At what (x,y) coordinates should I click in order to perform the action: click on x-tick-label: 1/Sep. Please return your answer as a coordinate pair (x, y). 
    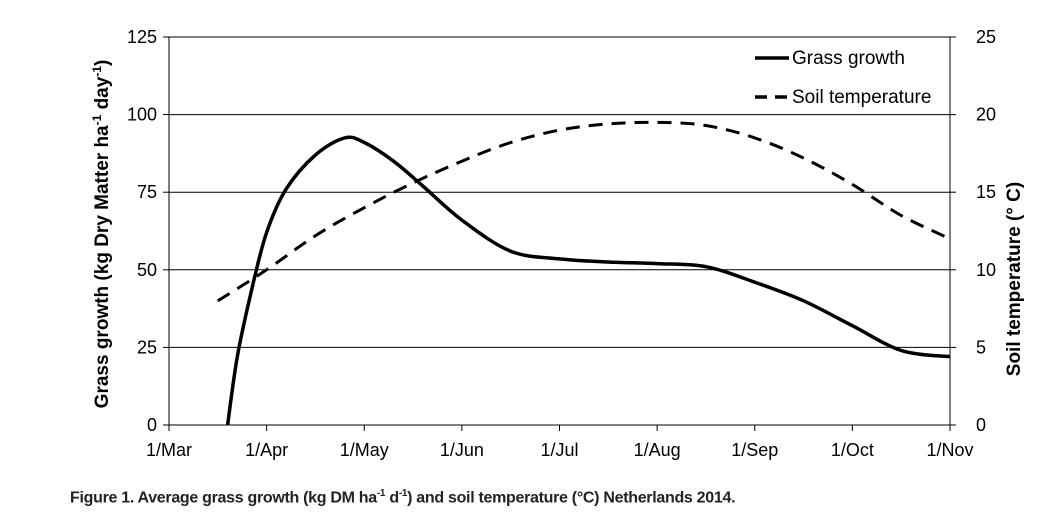
    Looking at the image, I should click on (754, 450).